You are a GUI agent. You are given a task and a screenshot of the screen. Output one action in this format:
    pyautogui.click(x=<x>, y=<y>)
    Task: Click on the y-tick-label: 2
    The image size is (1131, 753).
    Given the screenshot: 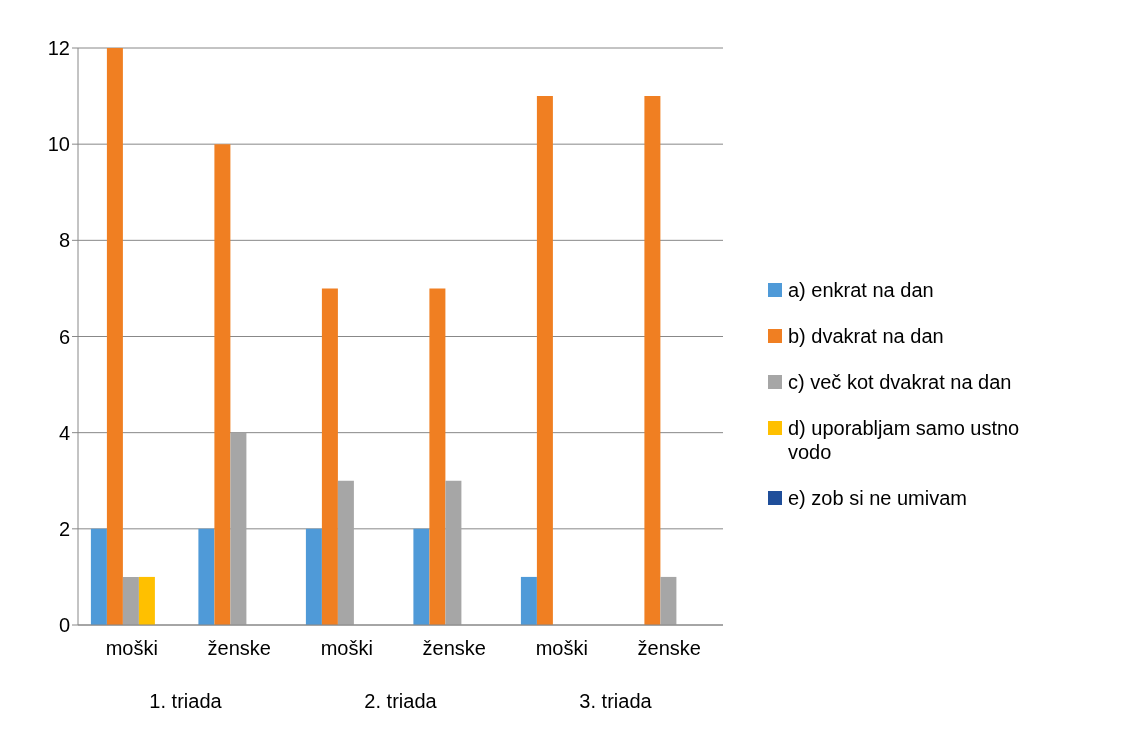 What is the action you would take?
    pyautogui.click(x=64, y=528)
    